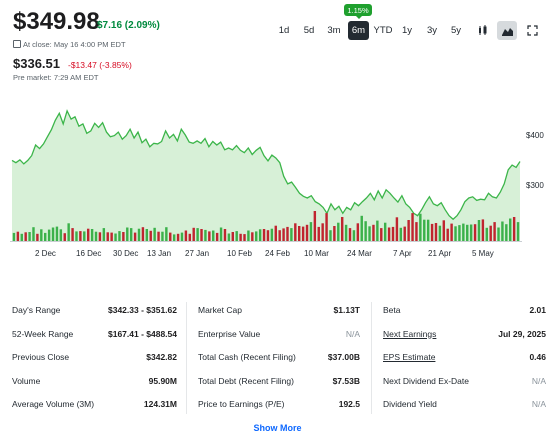 The image size is (555, 439). What do you see at coordinates (241, 404) in the screenshot?
I see `stat-label: Price to Earnings (P/E)` at bounding box center [241, 404].